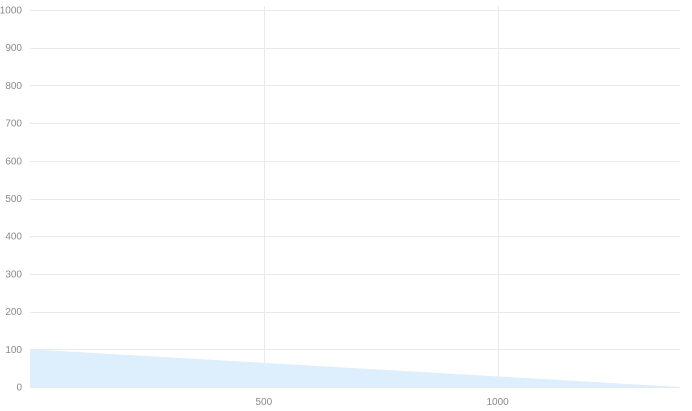 This screenshot has width=692, height=411. Describe the element at coordinates (11, 11) in the screenshot. I see `y-tick-label: 1000` at that location.